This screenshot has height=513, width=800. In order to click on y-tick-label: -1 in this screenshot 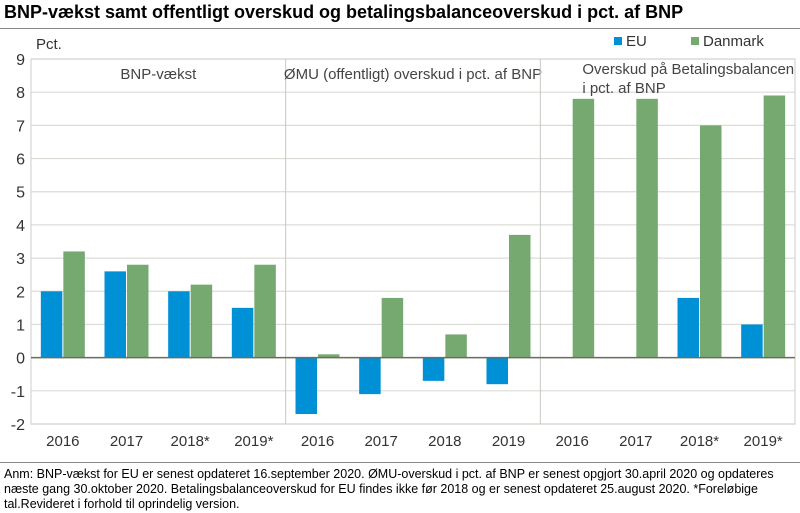, I will do `click(18, 392)`.